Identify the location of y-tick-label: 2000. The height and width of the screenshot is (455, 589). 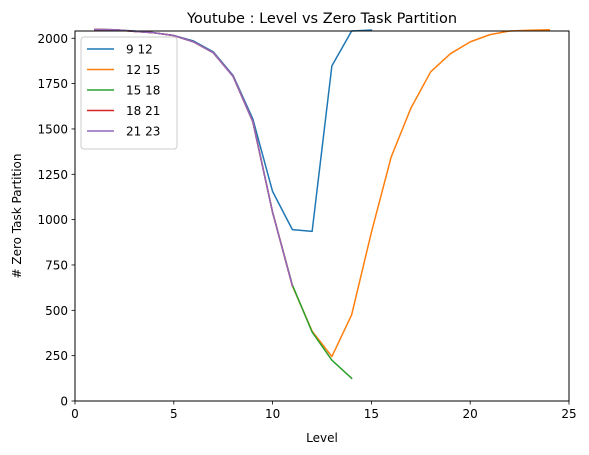
(52, 39).